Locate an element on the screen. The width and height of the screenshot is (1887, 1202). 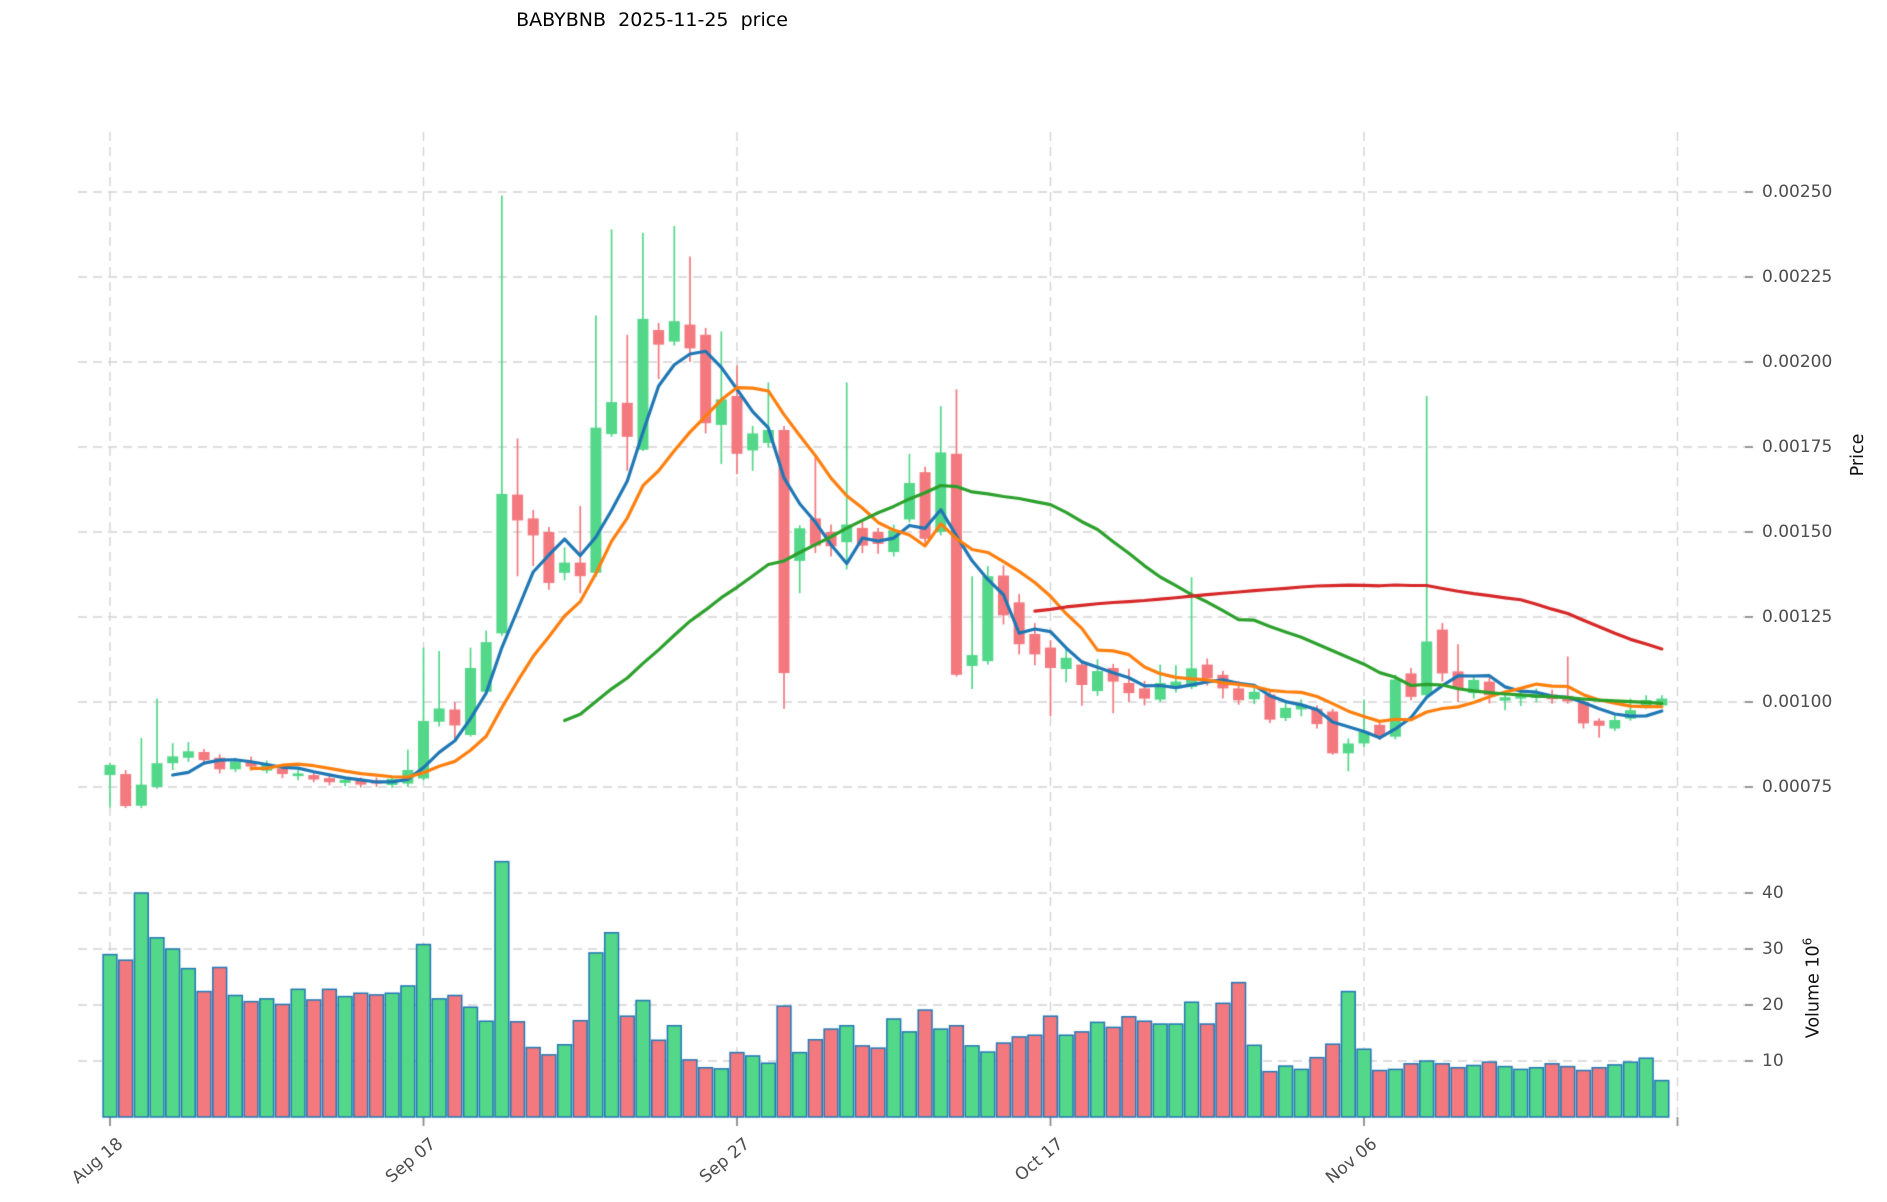
price-tick-label: 0.00250 is located at coordinates (1797, 192).